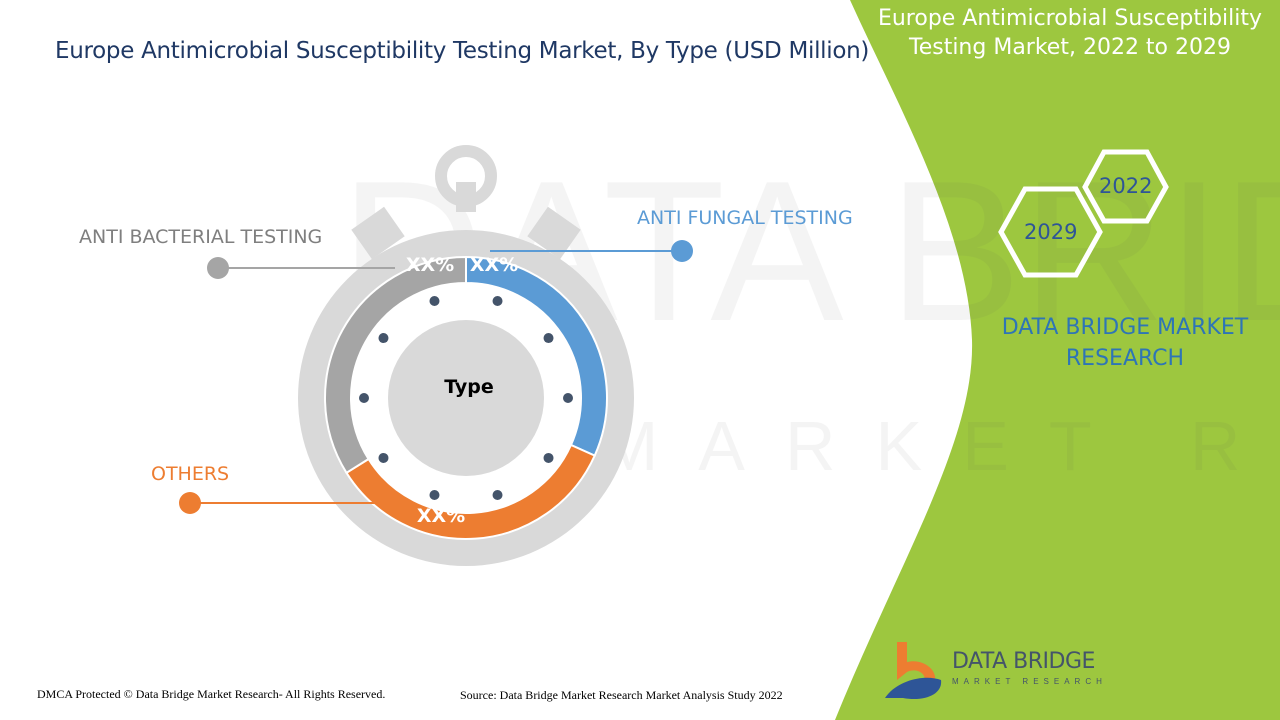 Image resolution: width=1280 pixels, height=720 pixels. I want to click on hexagon-2029, so click(1050, 232).